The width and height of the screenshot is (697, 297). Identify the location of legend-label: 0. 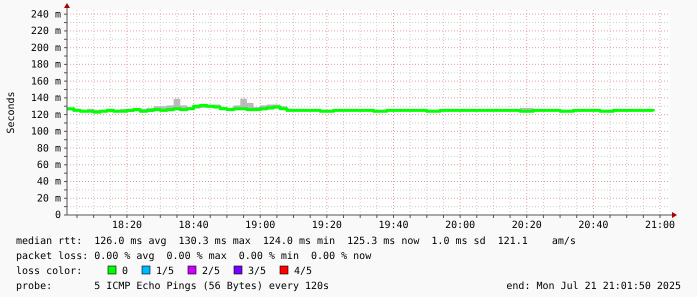
(125, 271).